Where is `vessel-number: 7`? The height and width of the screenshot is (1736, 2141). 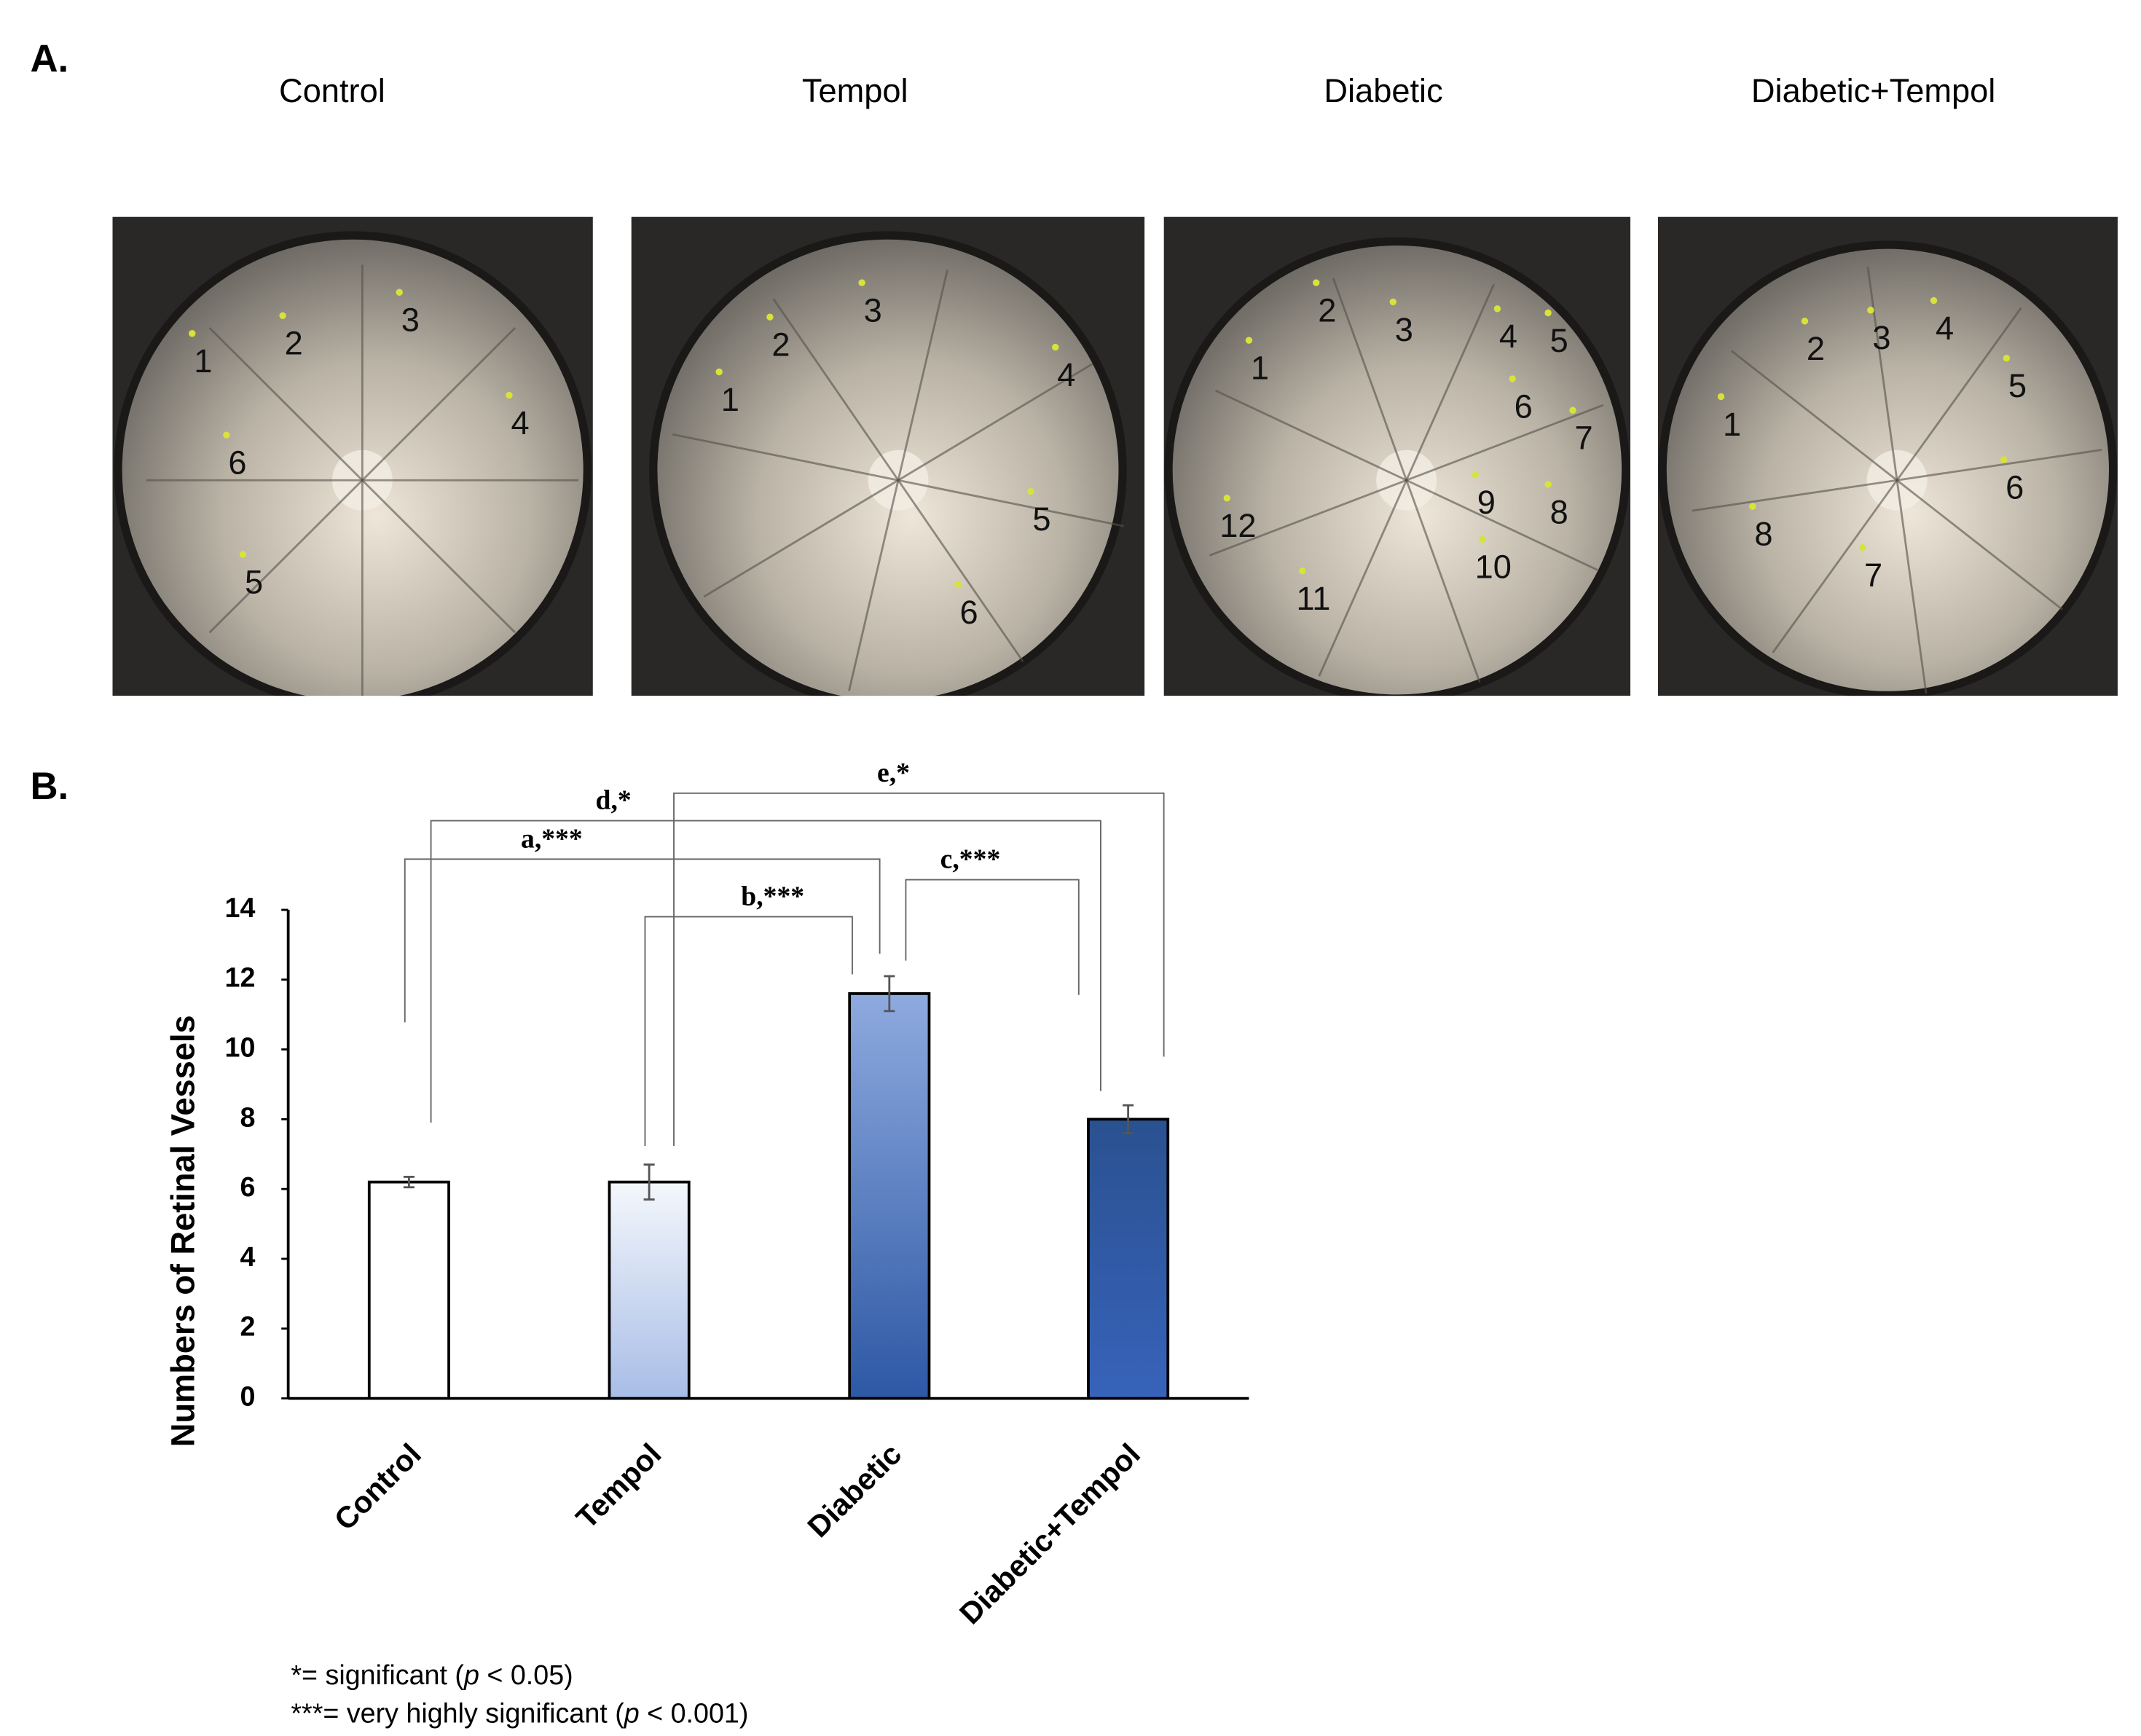
vessel-number: 7 is located at coordinates (1584, 438).